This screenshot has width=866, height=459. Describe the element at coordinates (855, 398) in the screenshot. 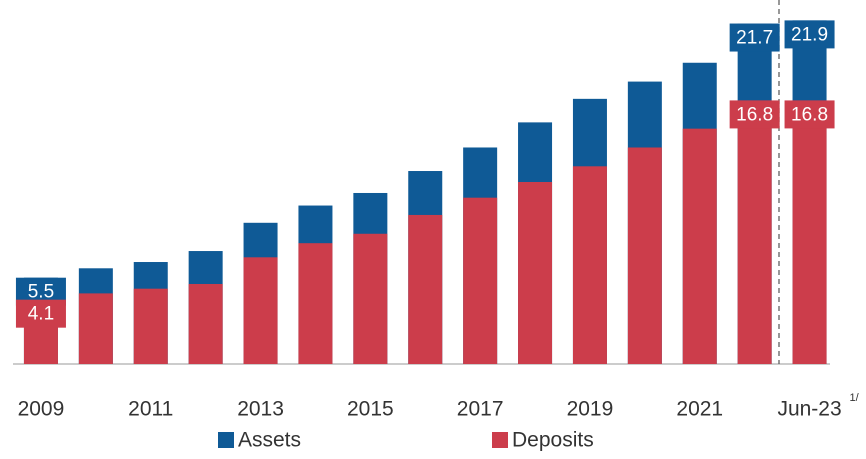

I see `footnote-mark: 1/` at that location.